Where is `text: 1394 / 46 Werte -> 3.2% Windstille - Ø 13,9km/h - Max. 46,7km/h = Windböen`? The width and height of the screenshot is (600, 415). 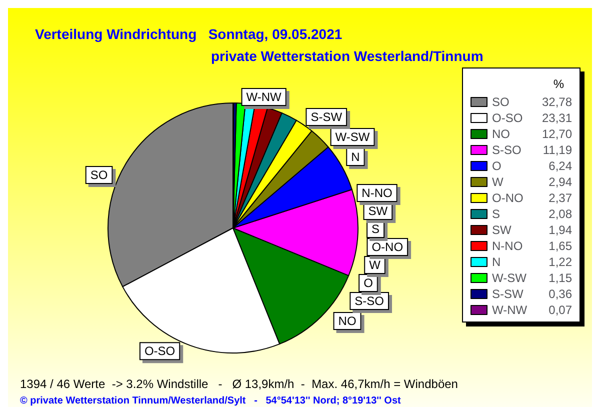
text: 1394 / 46 Werte -> 3.2% Windstille - Ø 13,9km/h - Max. 46,7km/h = Windböen is located at coordinates (239, 384).